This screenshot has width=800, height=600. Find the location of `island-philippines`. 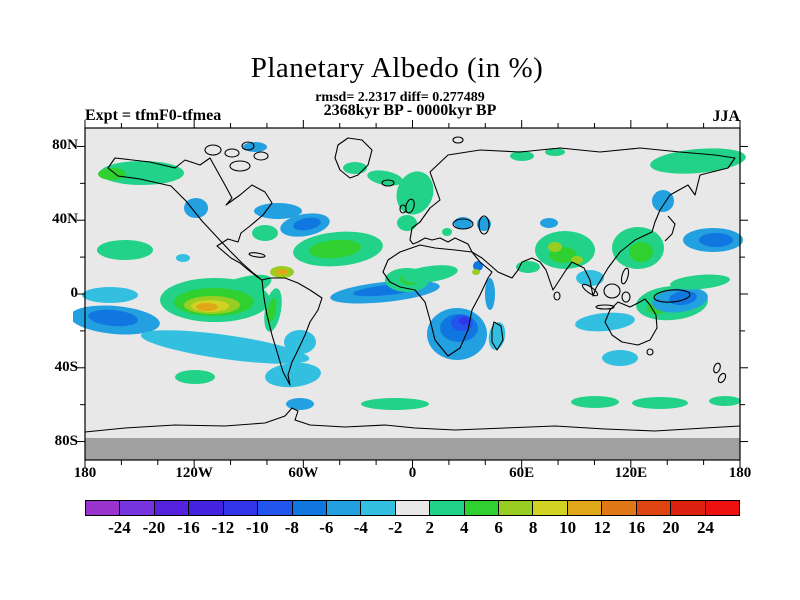

island-philippines is located at coordinates (625, 276).